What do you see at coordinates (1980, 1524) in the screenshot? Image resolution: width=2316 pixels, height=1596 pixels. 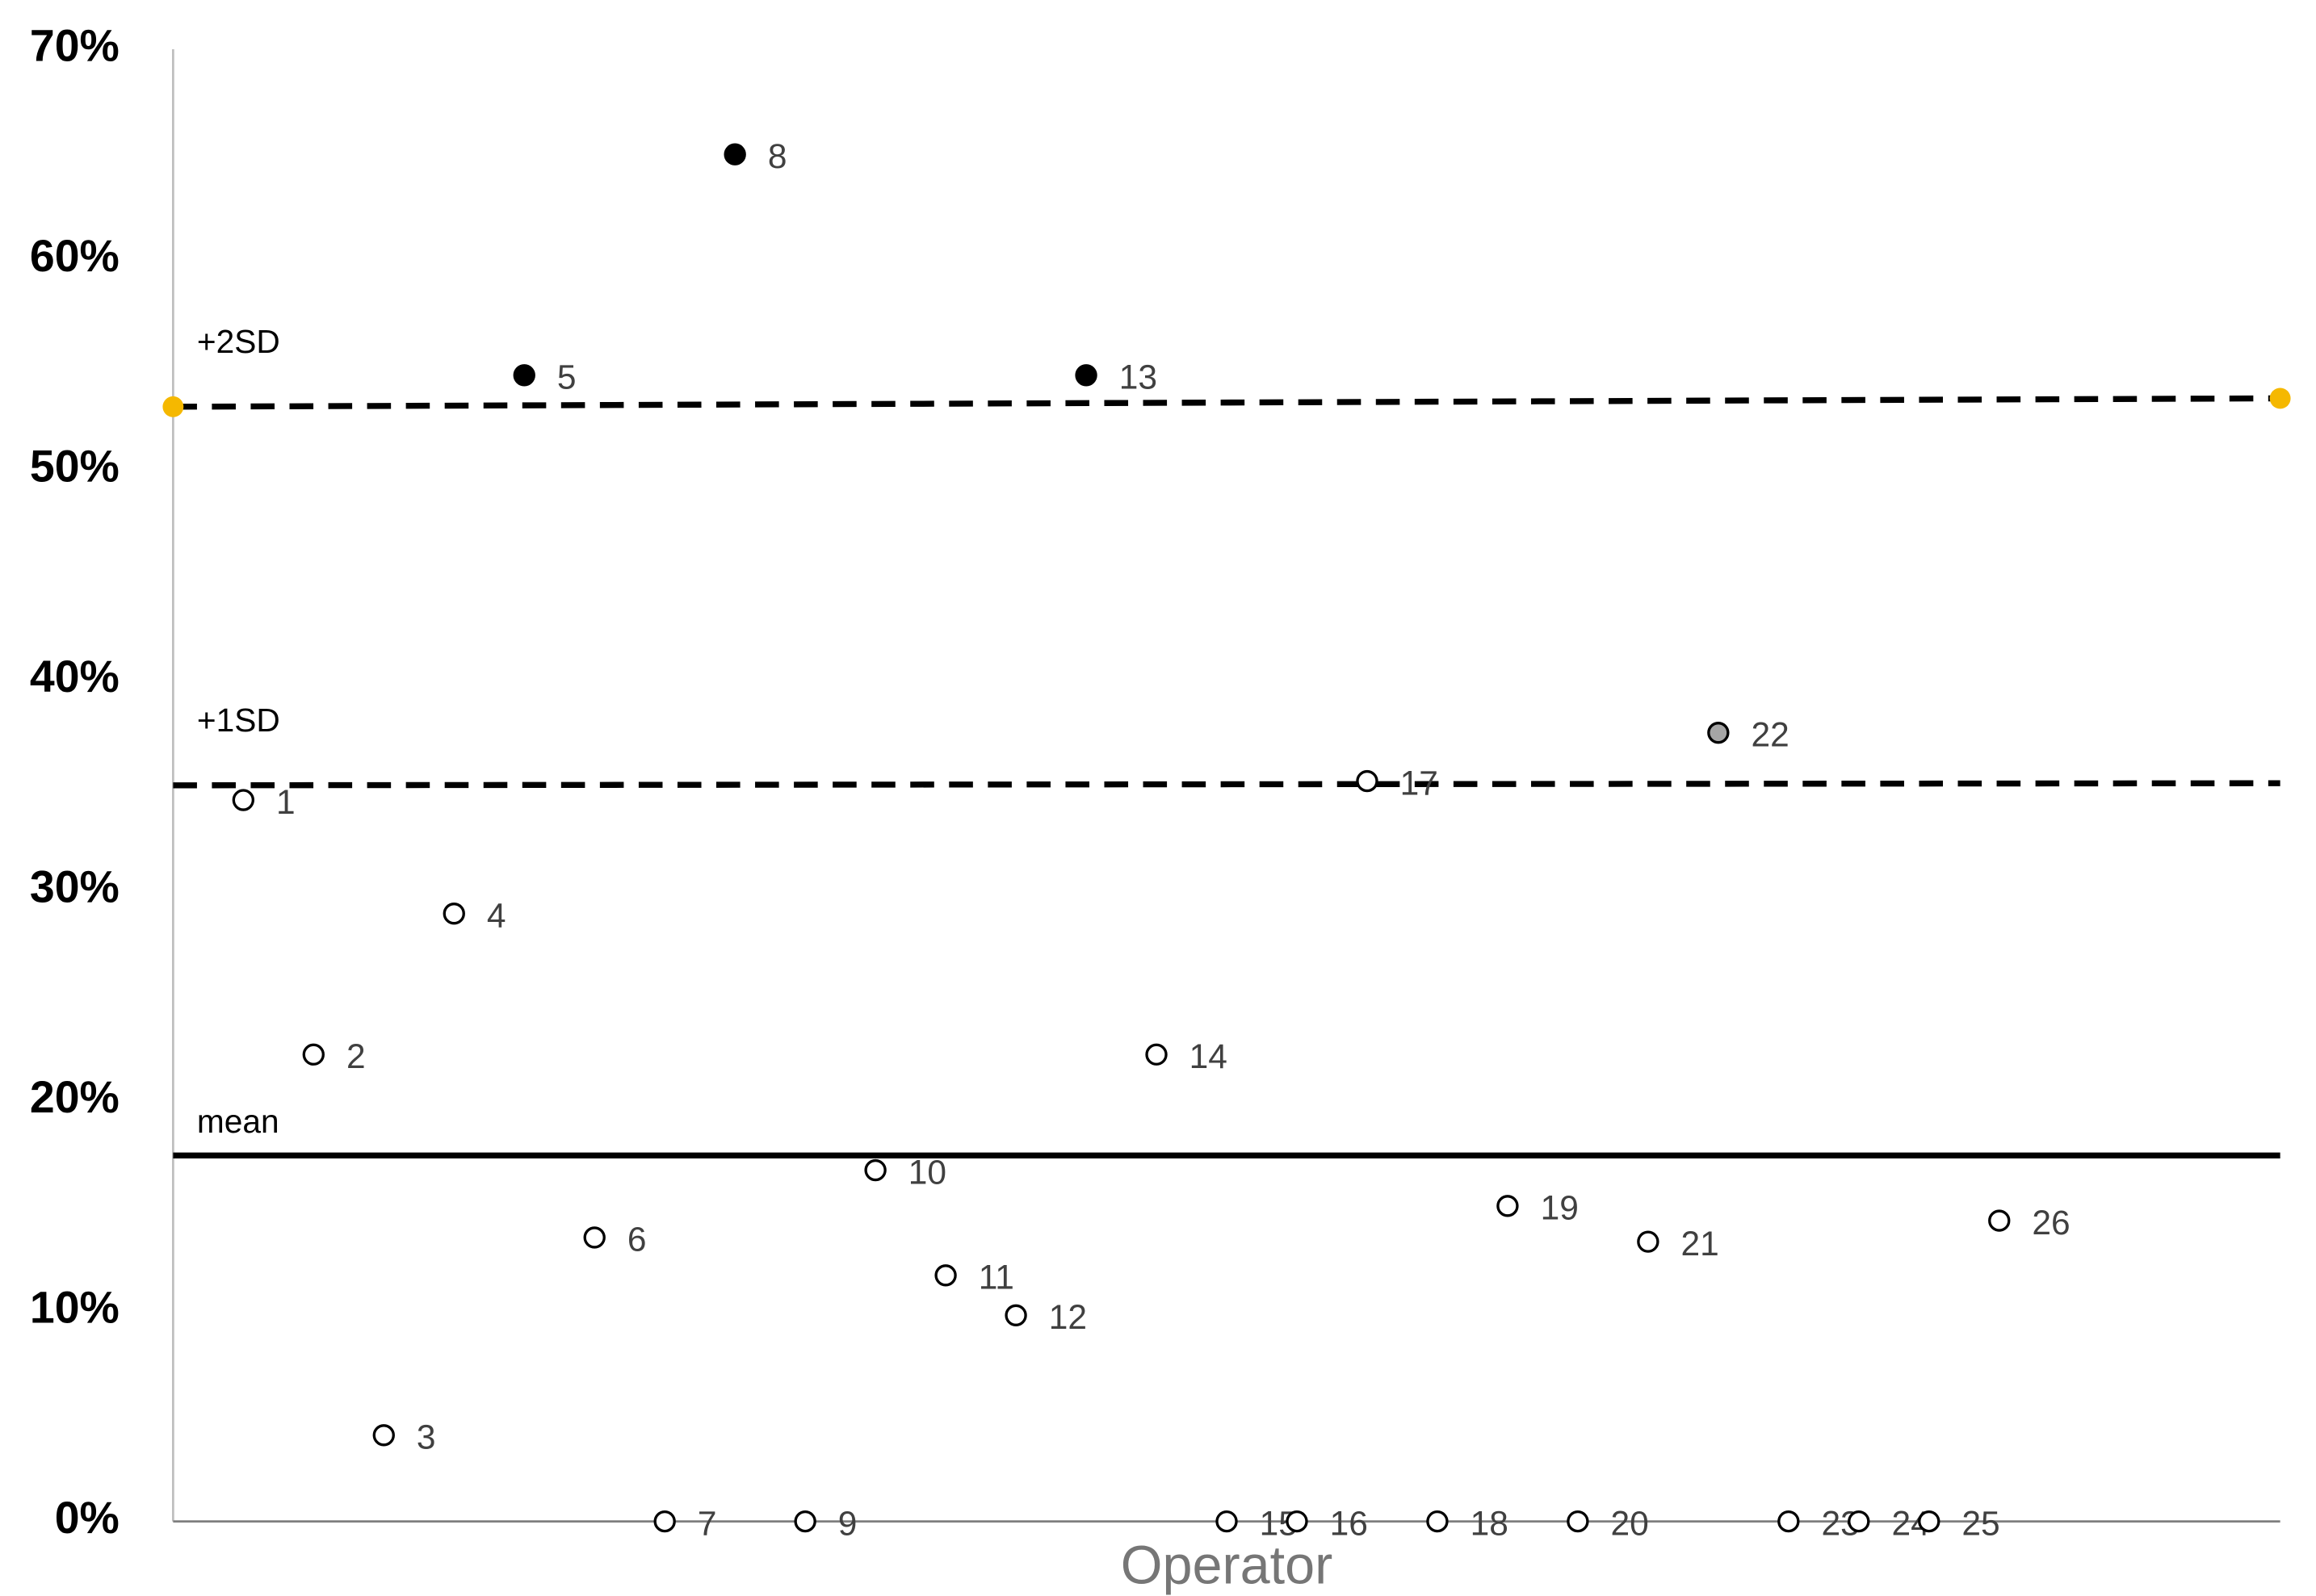 I see `point-label: 25` at bounding box center [1980, 1524].